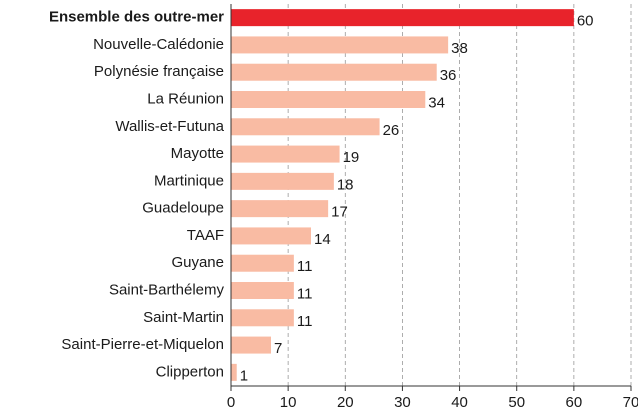  What do you see at coordinates (448, 75) in the screenshot?
I see `value-label: 36` at bounding box center [448, 75].